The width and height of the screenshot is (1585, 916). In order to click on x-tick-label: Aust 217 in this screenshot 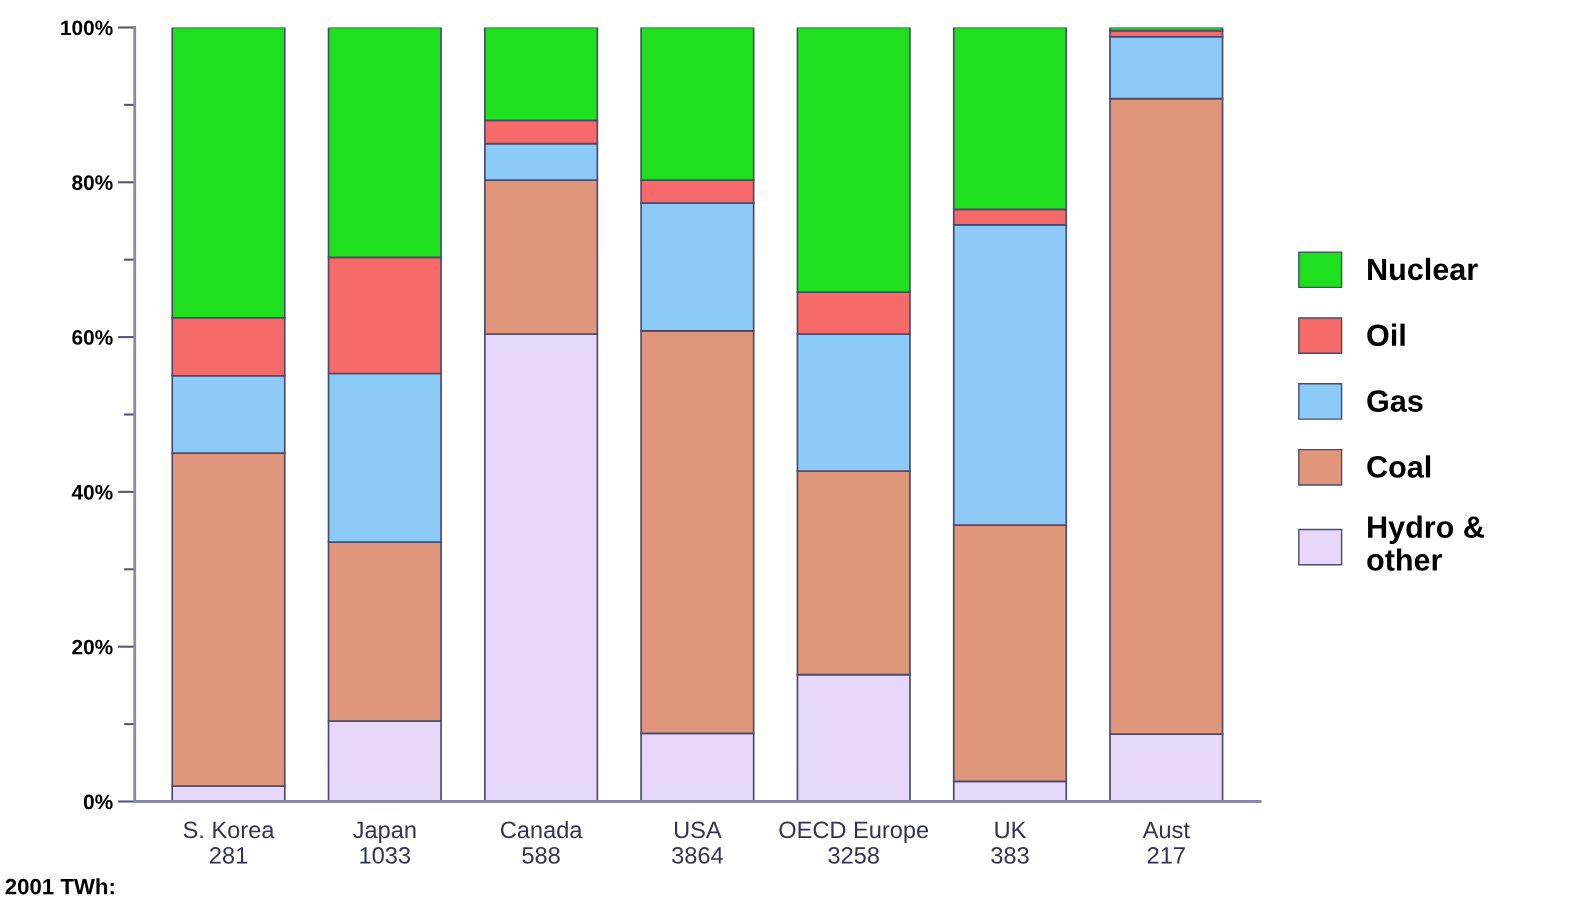, I will do `click(1166, 842)`.